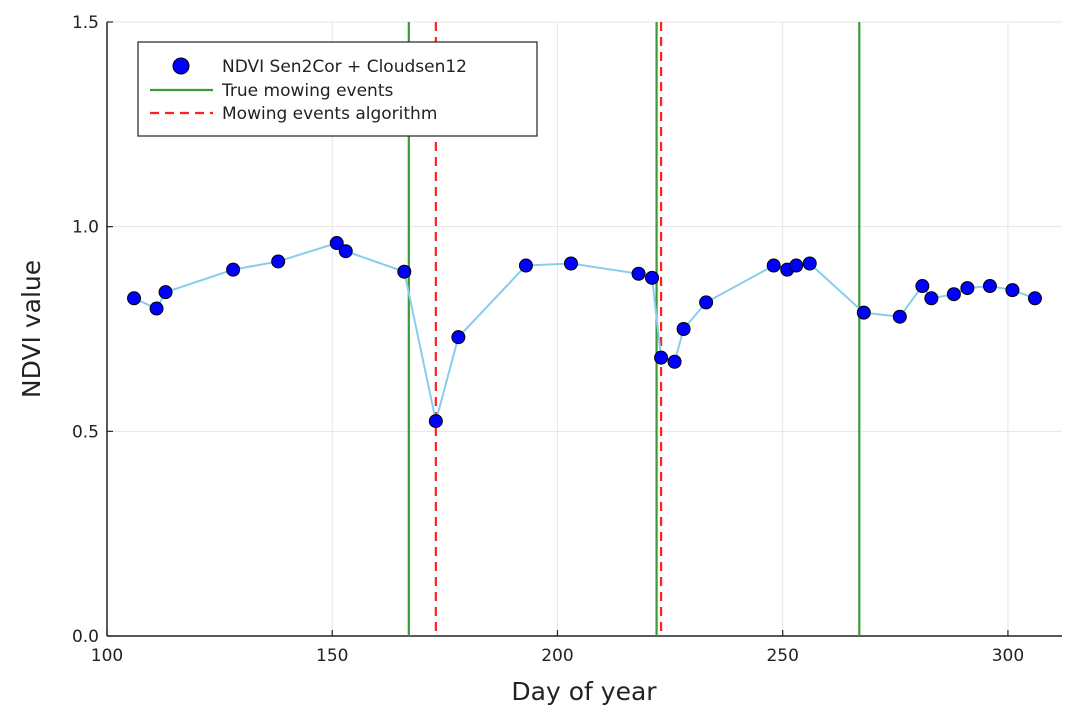  Describe the element at coordinates (307, 91) in the screenshot. I see `legend-label-true-mowing: True mowing events` at that location.